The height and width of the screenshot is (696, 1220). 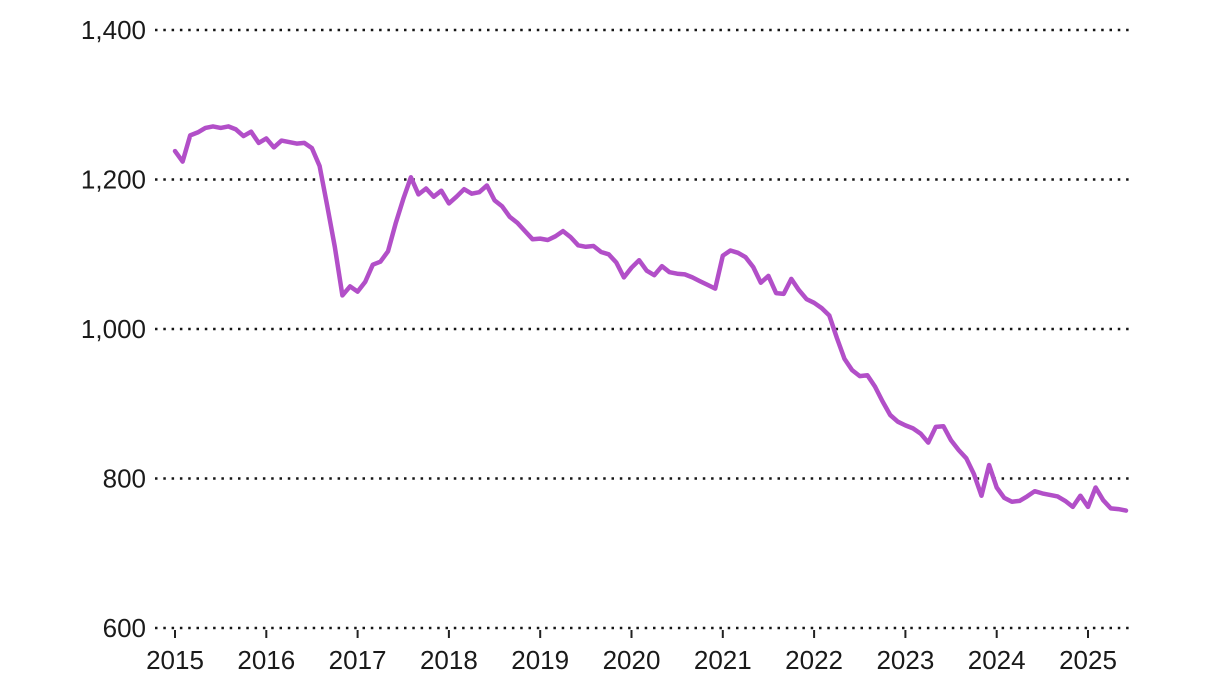 I want to click on x-axis-tick-label: 2017, so click(x=358, y=660).